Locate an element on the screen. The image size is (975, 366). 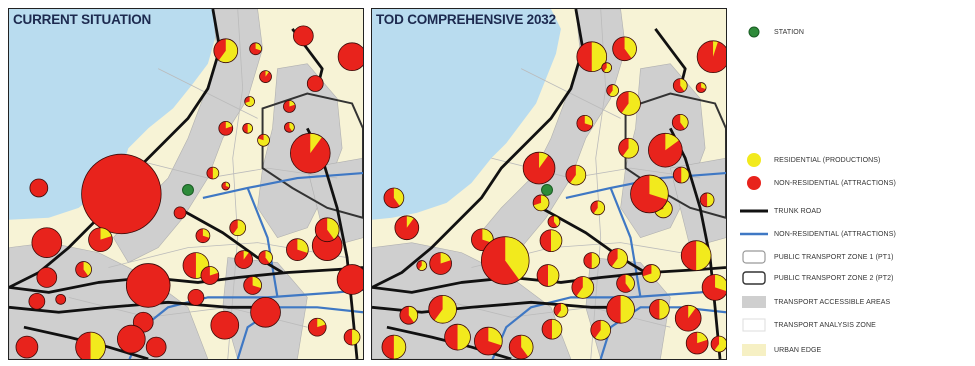
legend-label: RESIDENTIAL (PRODUCTIONS) is located at coordinates (827, 160).